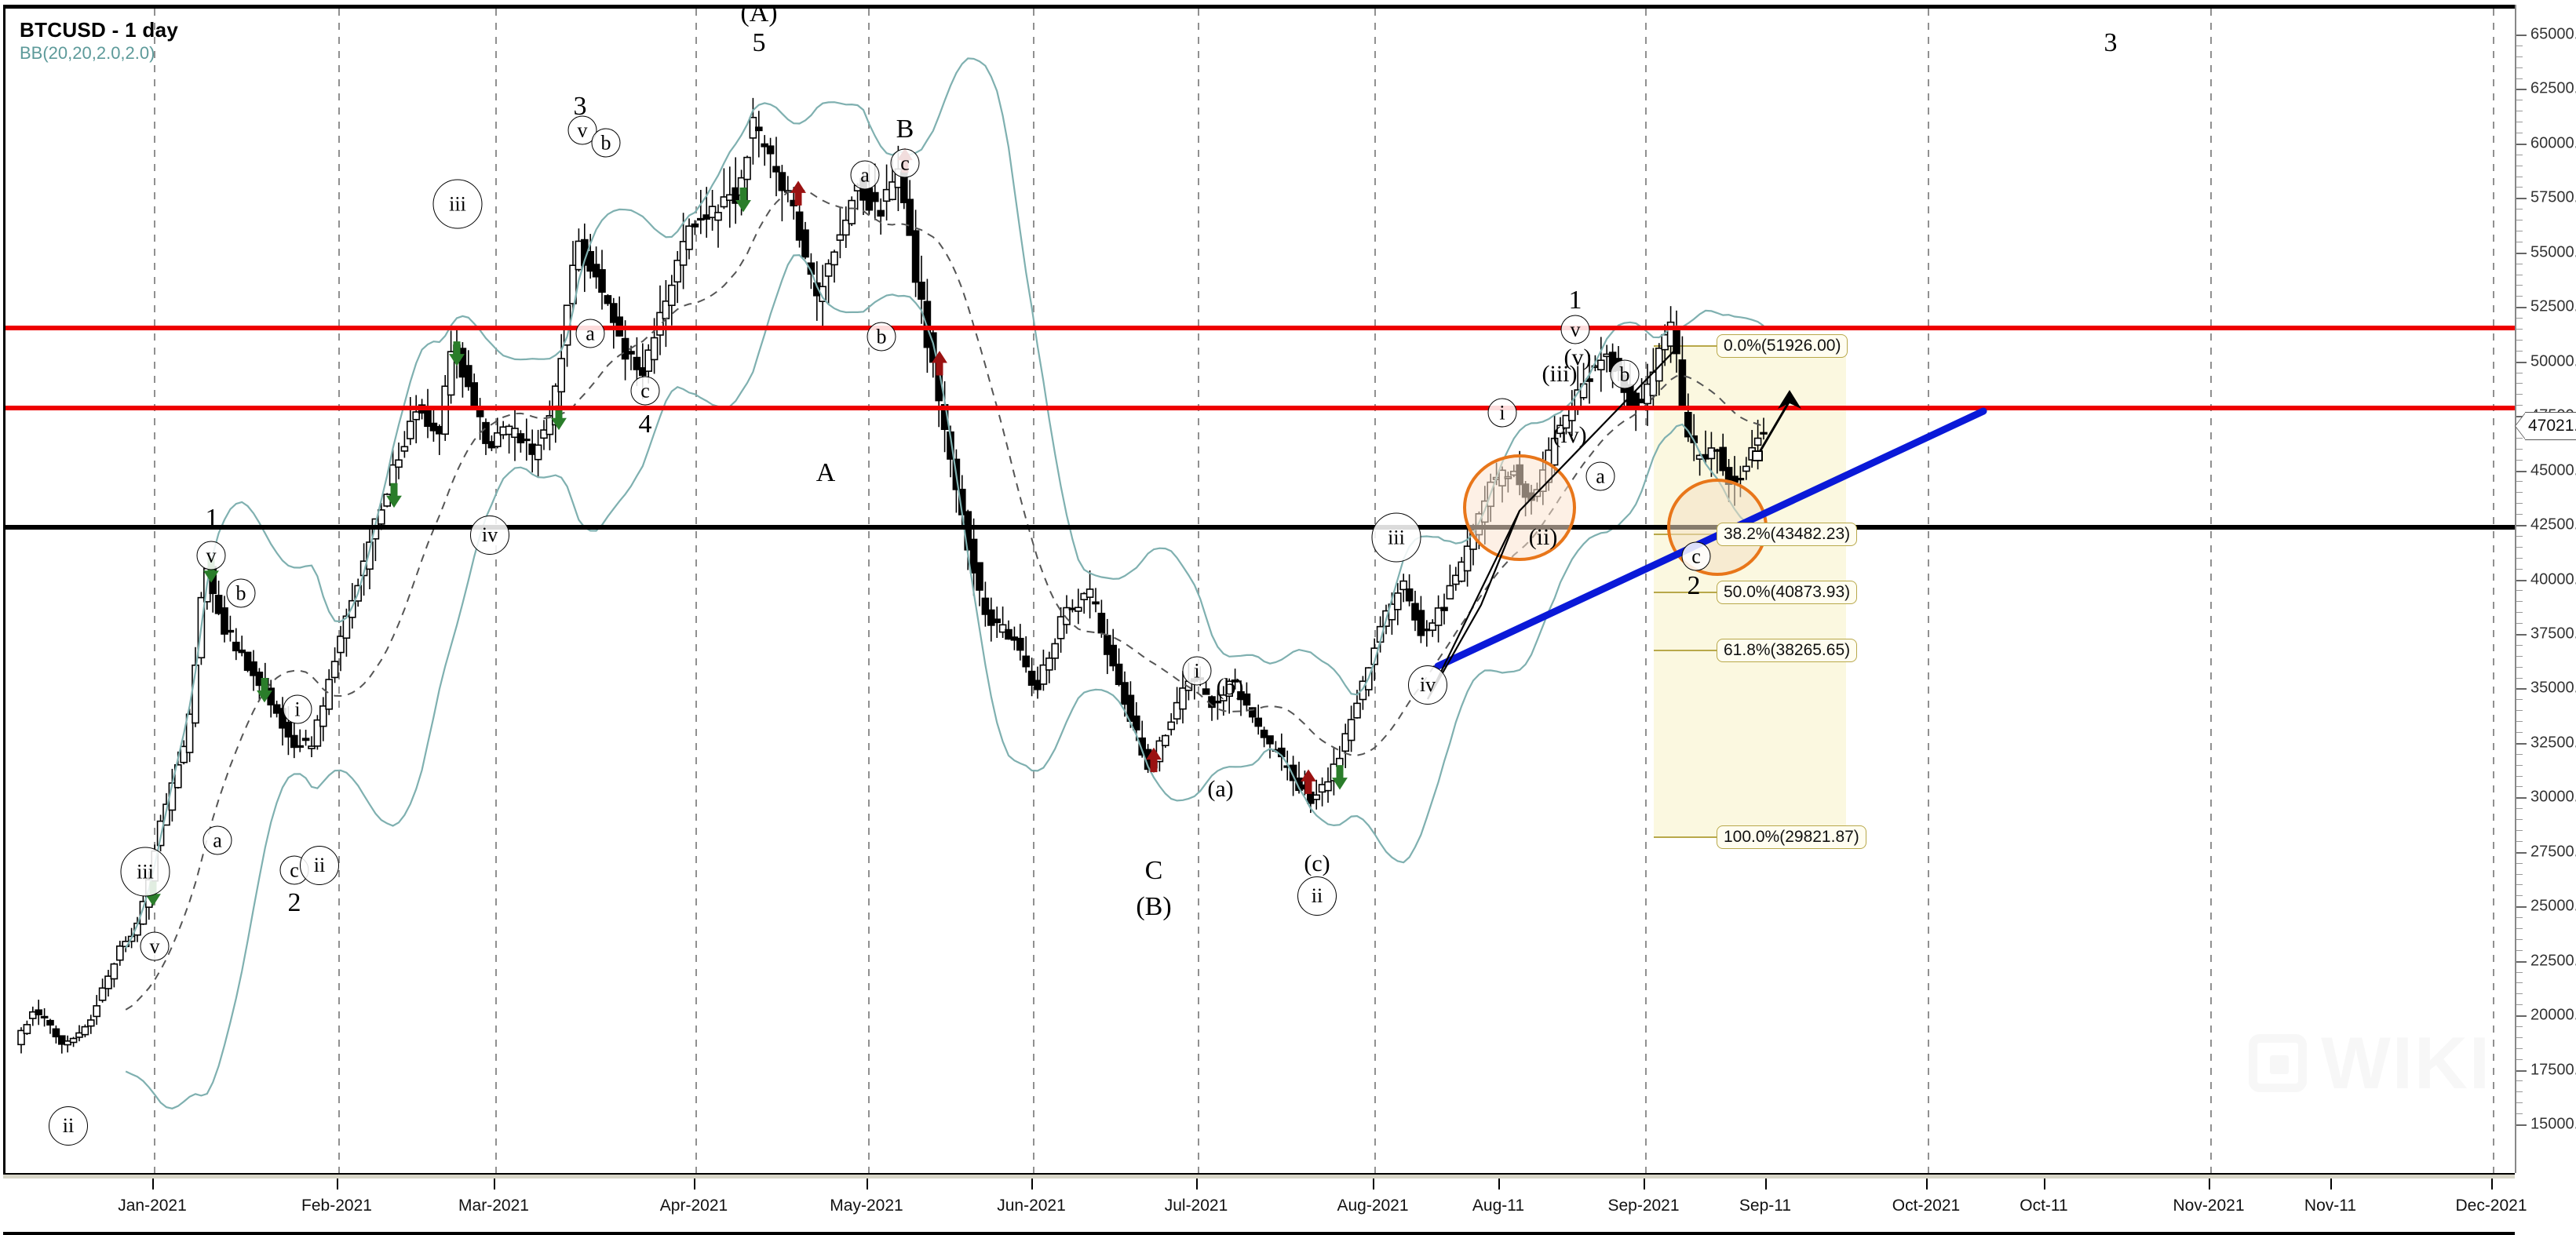  Describe the element at coordinates (457, 204) in the screenshot. I see `wave-label-iii-12: iii` at that location.